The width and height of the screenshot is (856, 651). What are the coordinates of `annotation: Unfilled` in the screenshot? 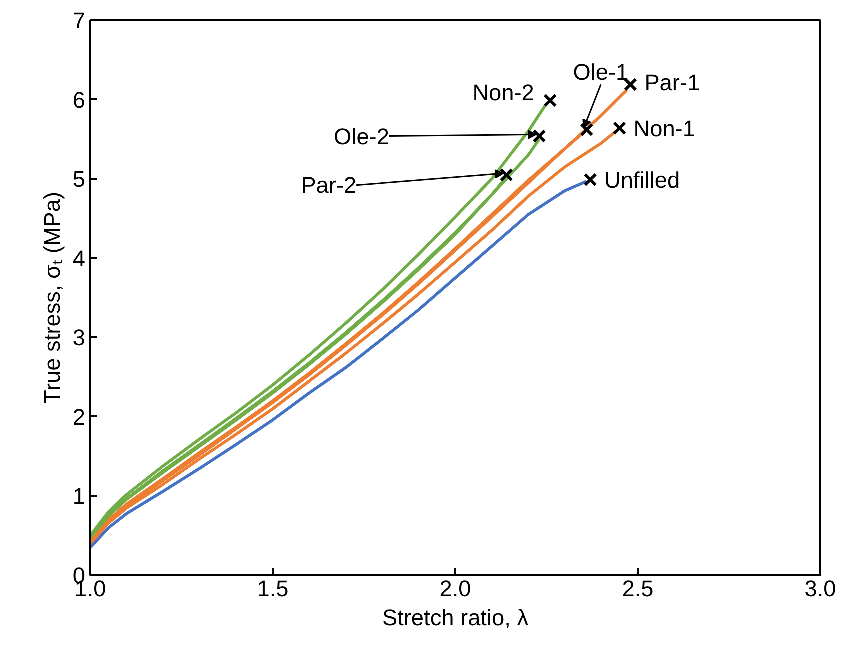 It's located at (642, 179).